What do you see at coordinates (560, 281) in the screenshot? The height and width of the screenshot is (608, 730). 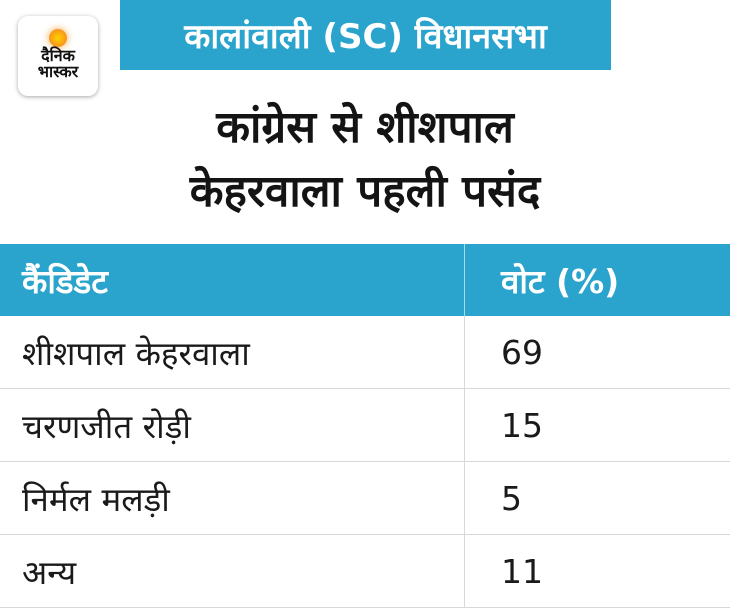 I see `header-votes: वोट (%)` at bounding box center [560, 281].